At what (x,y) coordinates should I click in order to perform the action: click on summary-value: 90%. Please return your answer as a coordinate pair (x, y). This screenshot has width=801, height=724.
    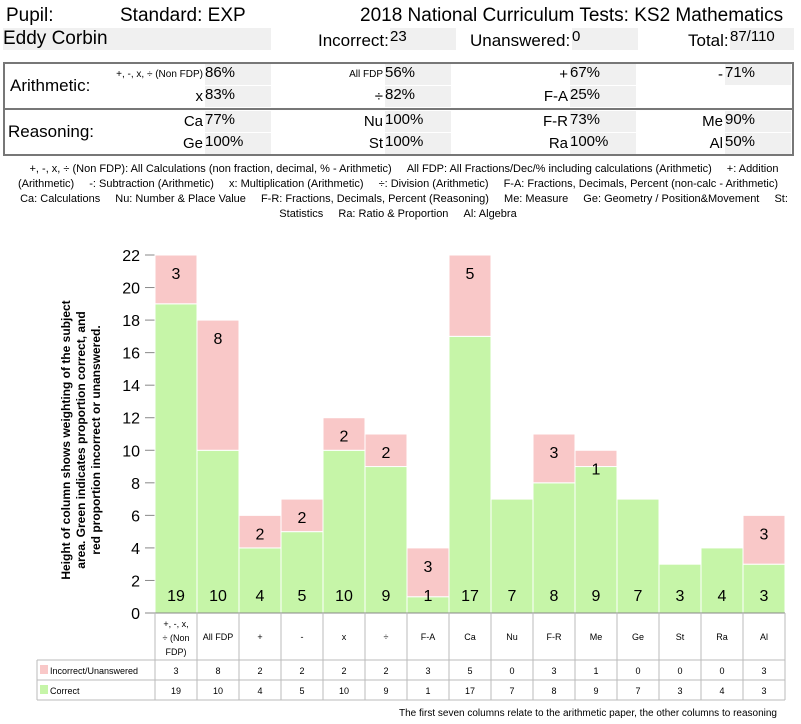
    Looking at the image, I should click on (758, 121).